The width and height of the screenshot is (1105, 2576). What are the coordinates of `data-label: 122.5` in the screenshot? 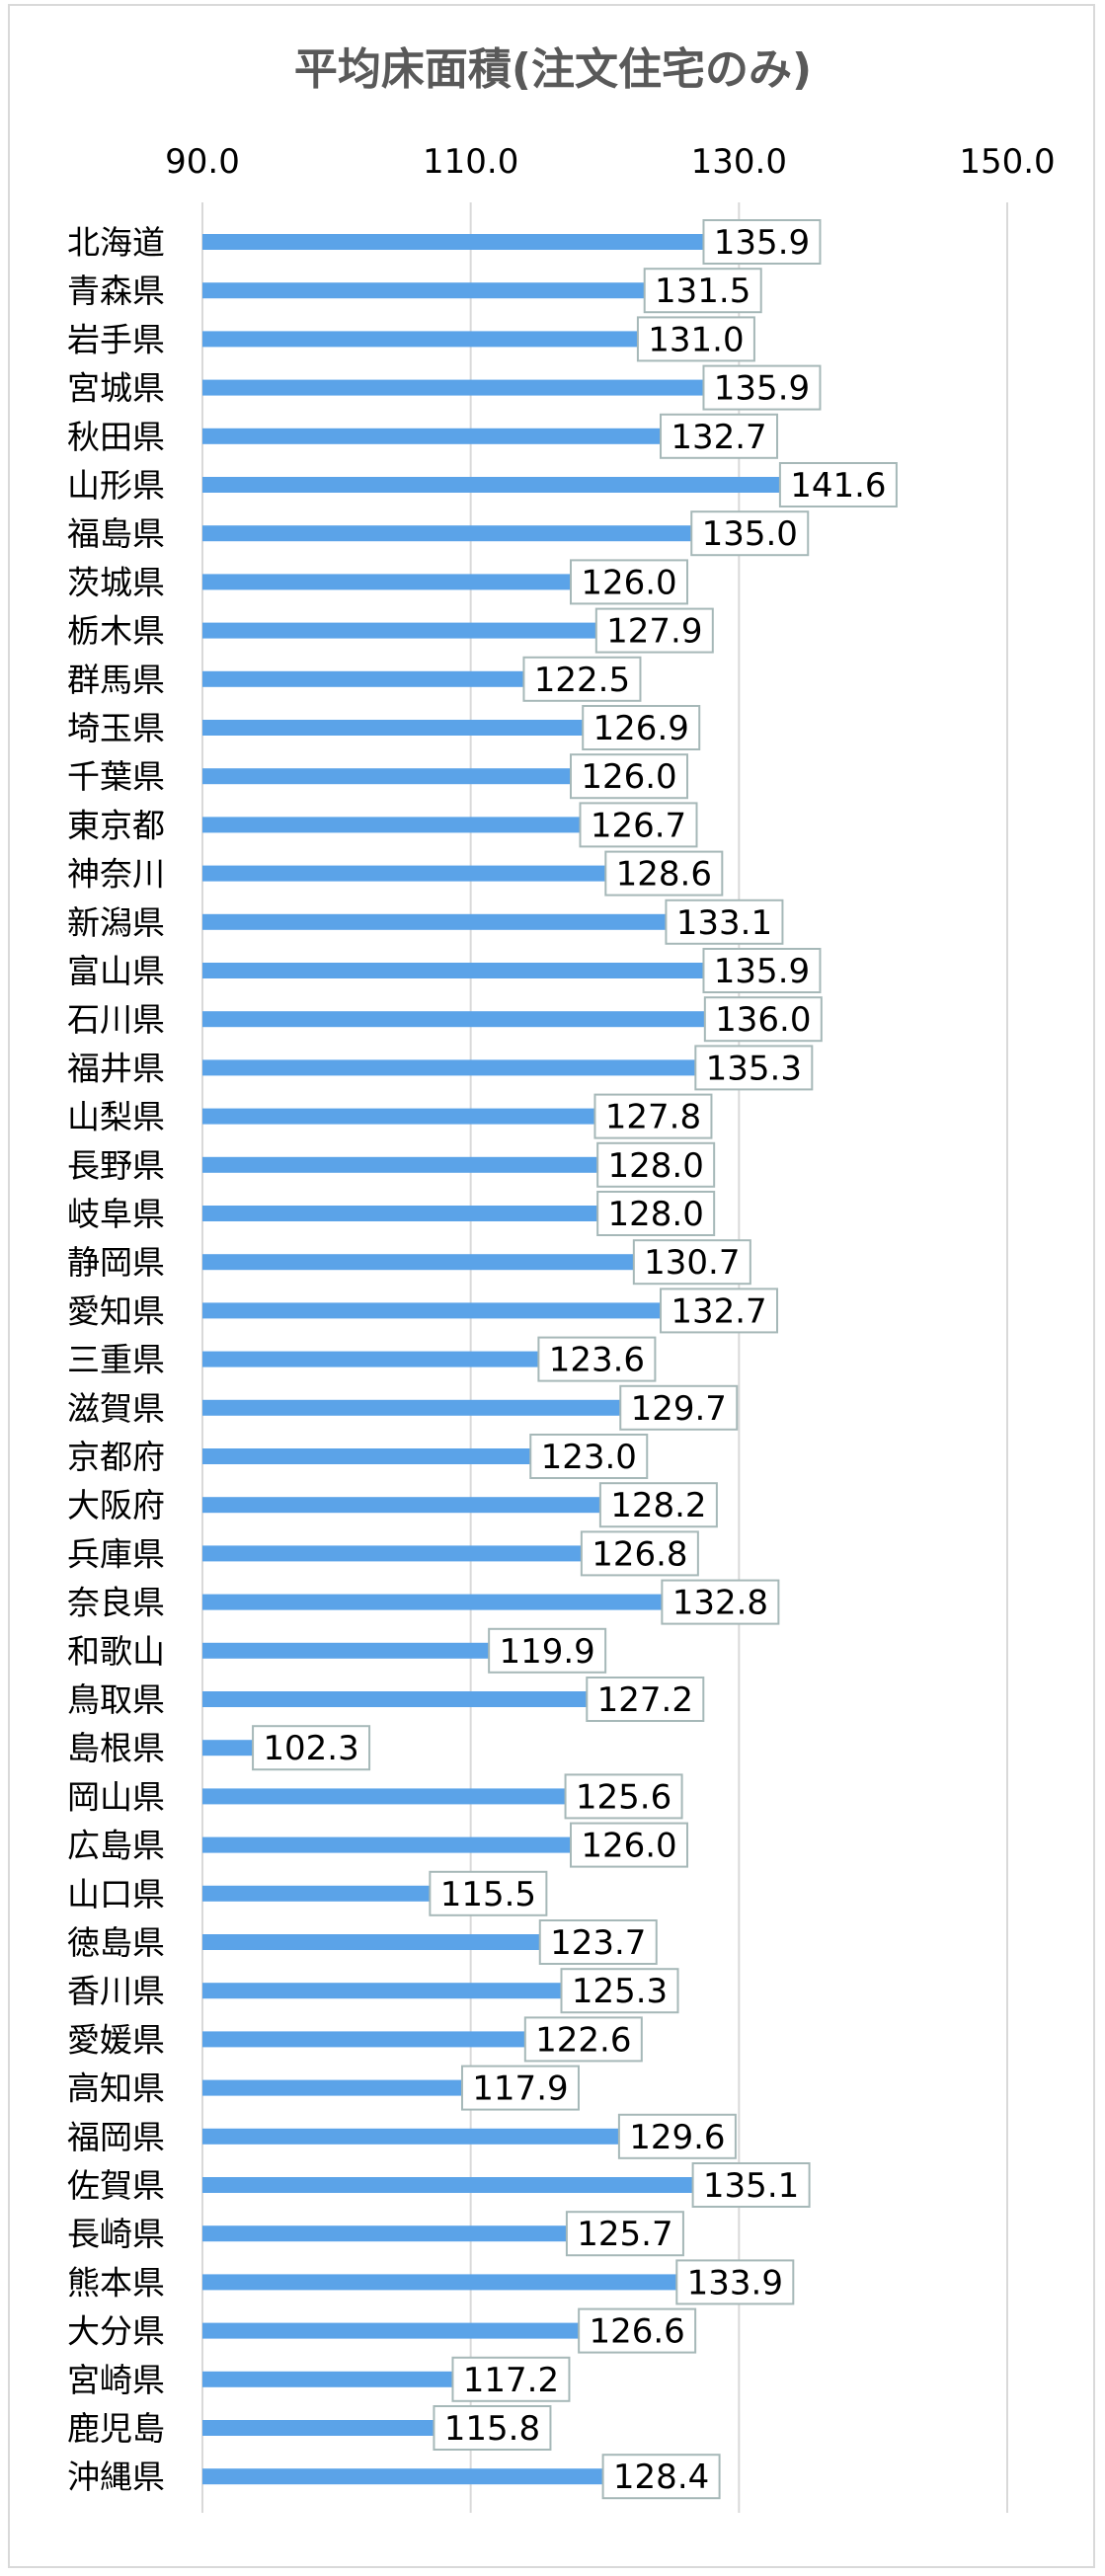 It's located at (582, 679).